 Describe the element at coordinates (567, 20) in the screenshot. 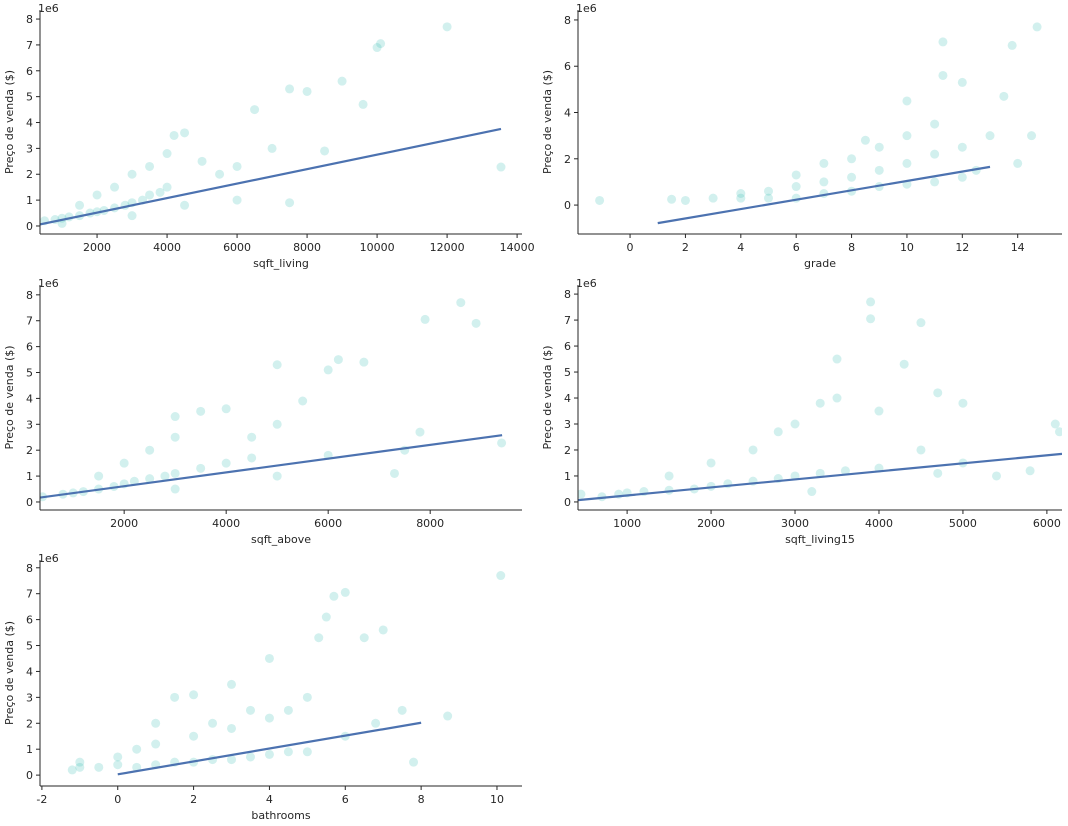

I see `y-tick-label: 8` at that location.